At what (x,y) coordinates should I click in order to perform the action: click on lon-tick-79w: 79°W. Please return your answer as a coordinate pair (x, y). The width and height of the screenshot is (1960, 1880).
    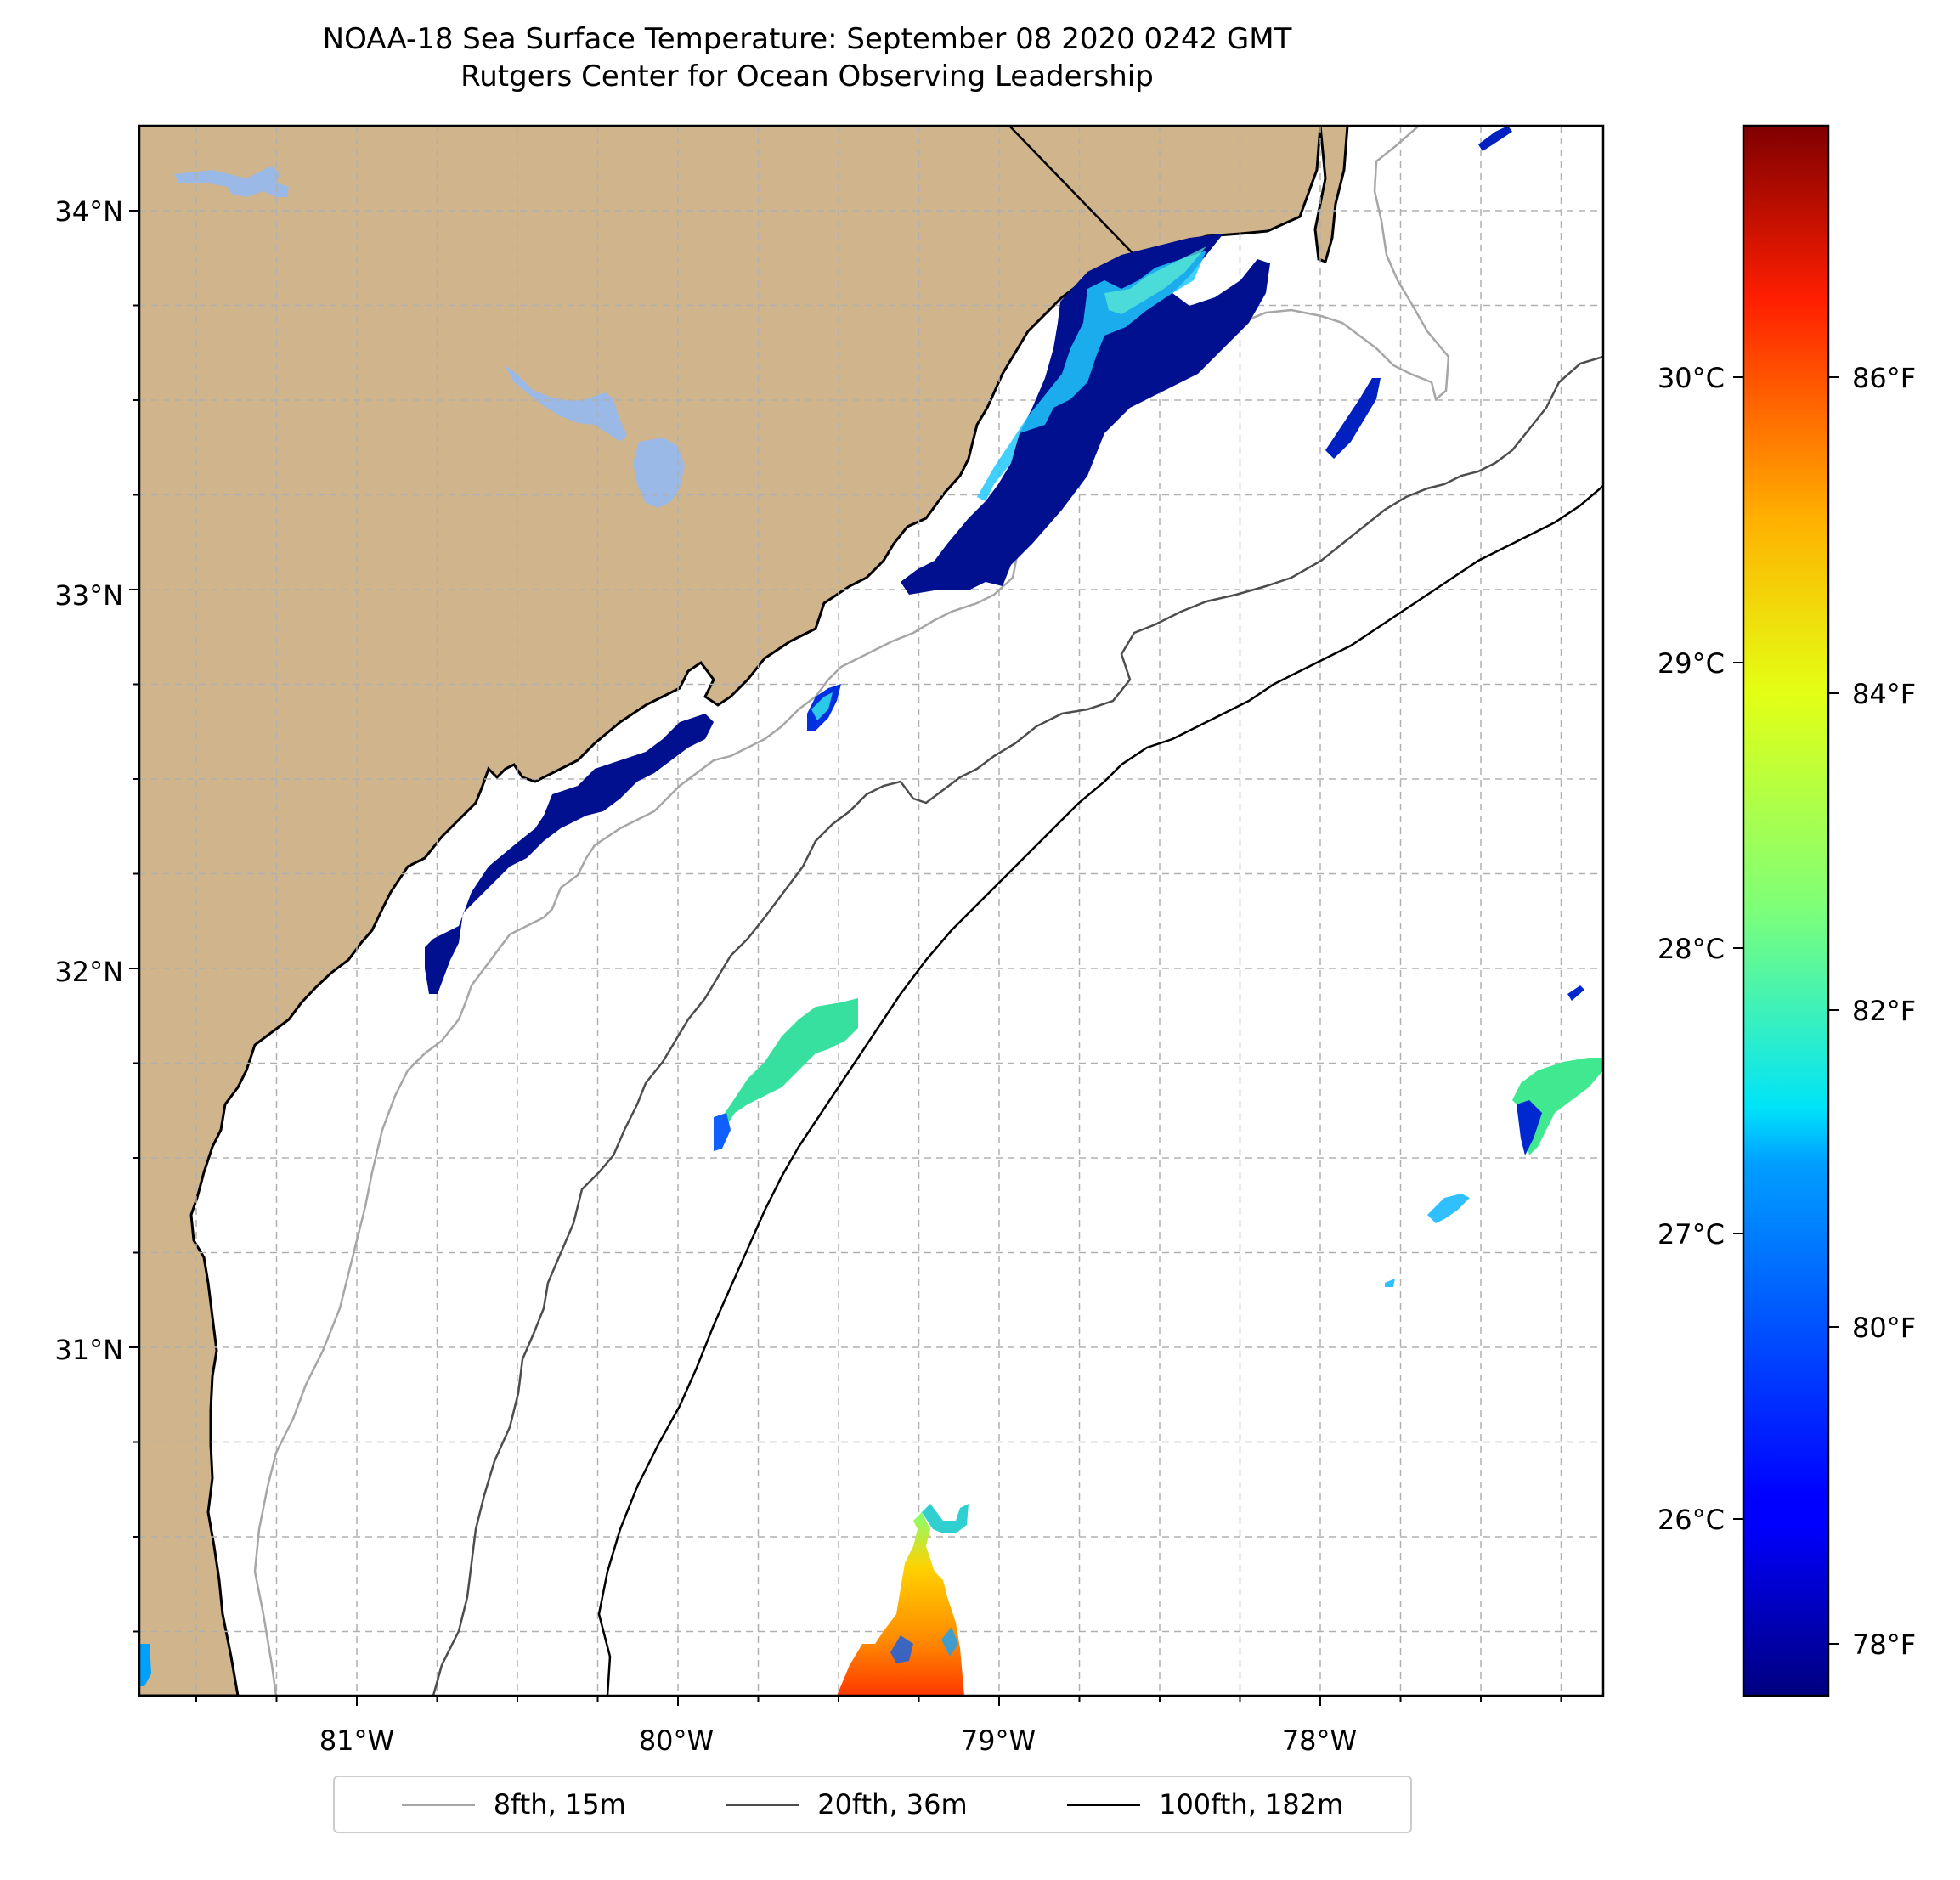
    Looking at the image, I should click on (998, 1741).